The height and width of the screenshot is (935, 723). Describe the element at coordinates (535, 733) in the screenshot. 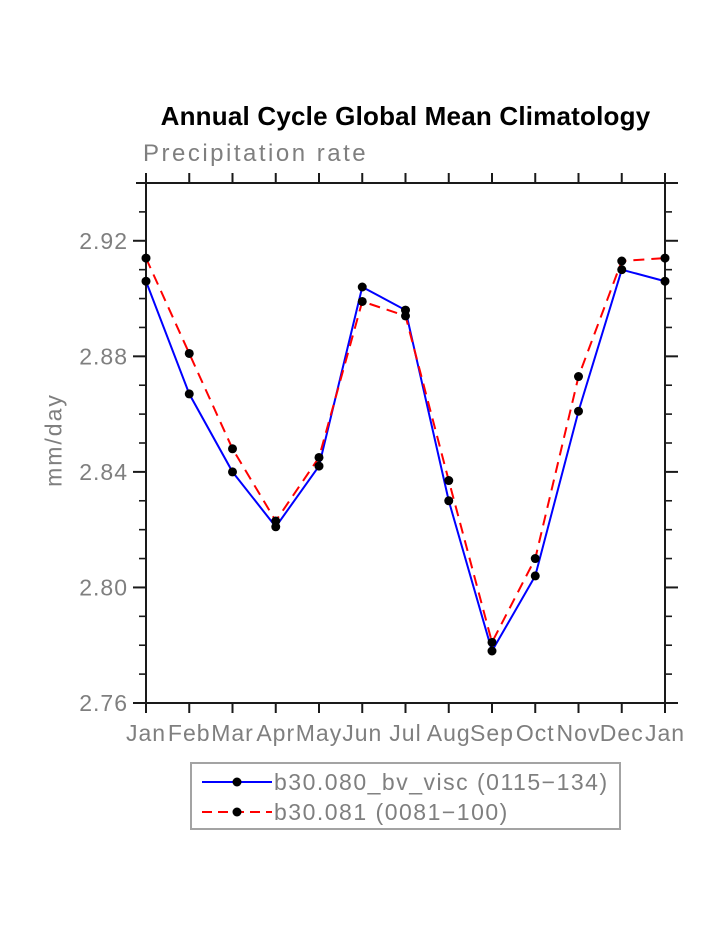

I see `x-tick-label-Oct-9: Oct` at that location.